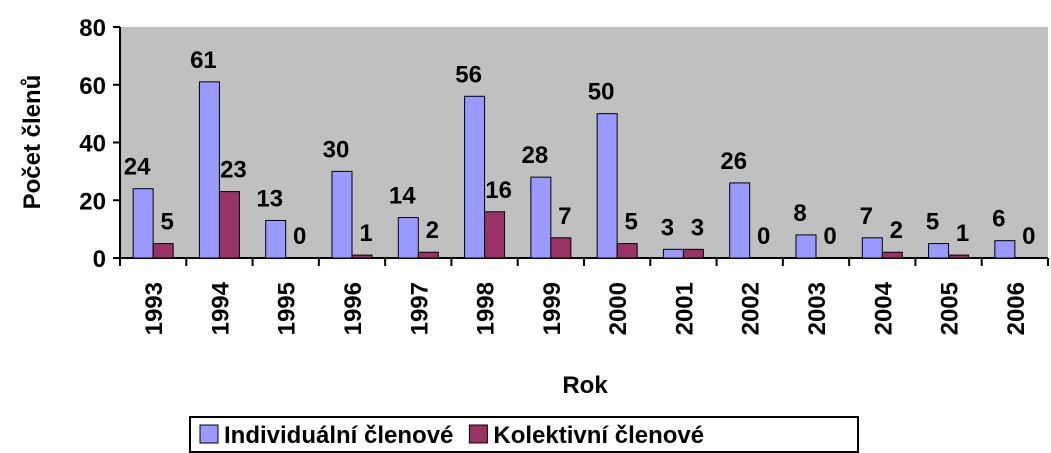  What do you see at coordinates (32, 142) in the screenshot?
I see `y-axis-title: Počet členů` at bounding box center [32, 142].